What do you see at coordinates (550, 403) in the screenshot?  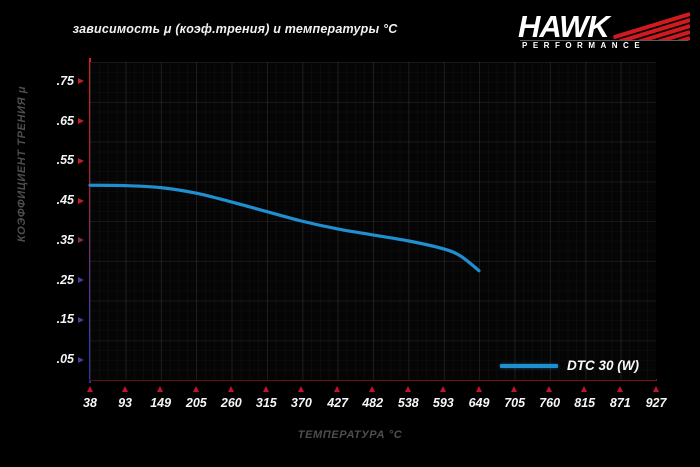 I see `x-tick-label: 760` at bounding box center [550, 403].